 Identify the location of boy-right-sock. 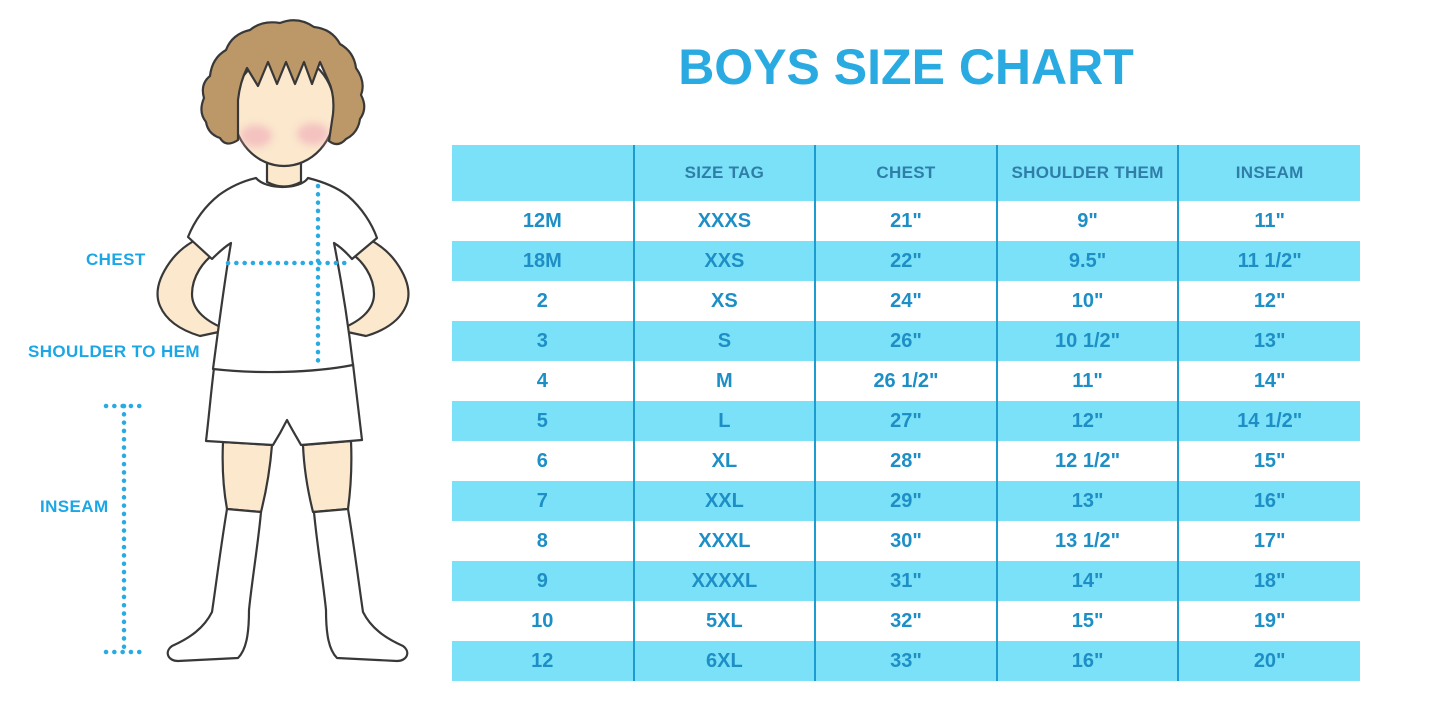
(360, 585).